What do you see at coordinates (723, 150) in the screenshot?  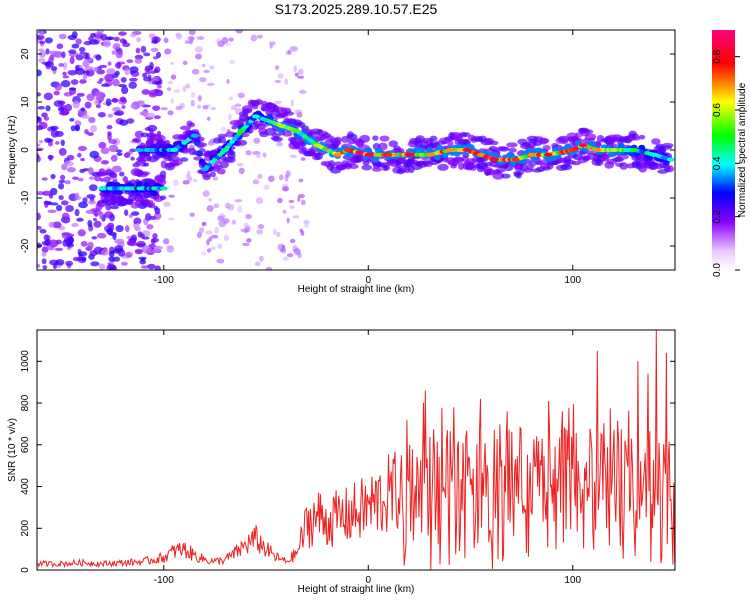 I see `colorbar-gradient` at bounding box center [723, 150].